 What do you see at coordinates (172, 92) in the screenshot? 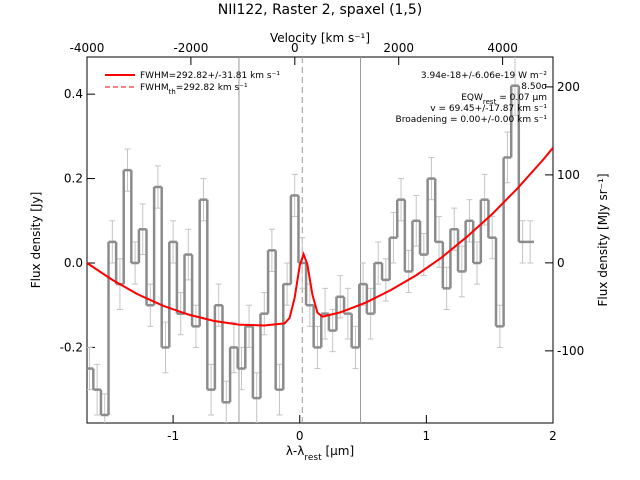
I see `legend-label-sub: th` at bounding box center [172, 92].